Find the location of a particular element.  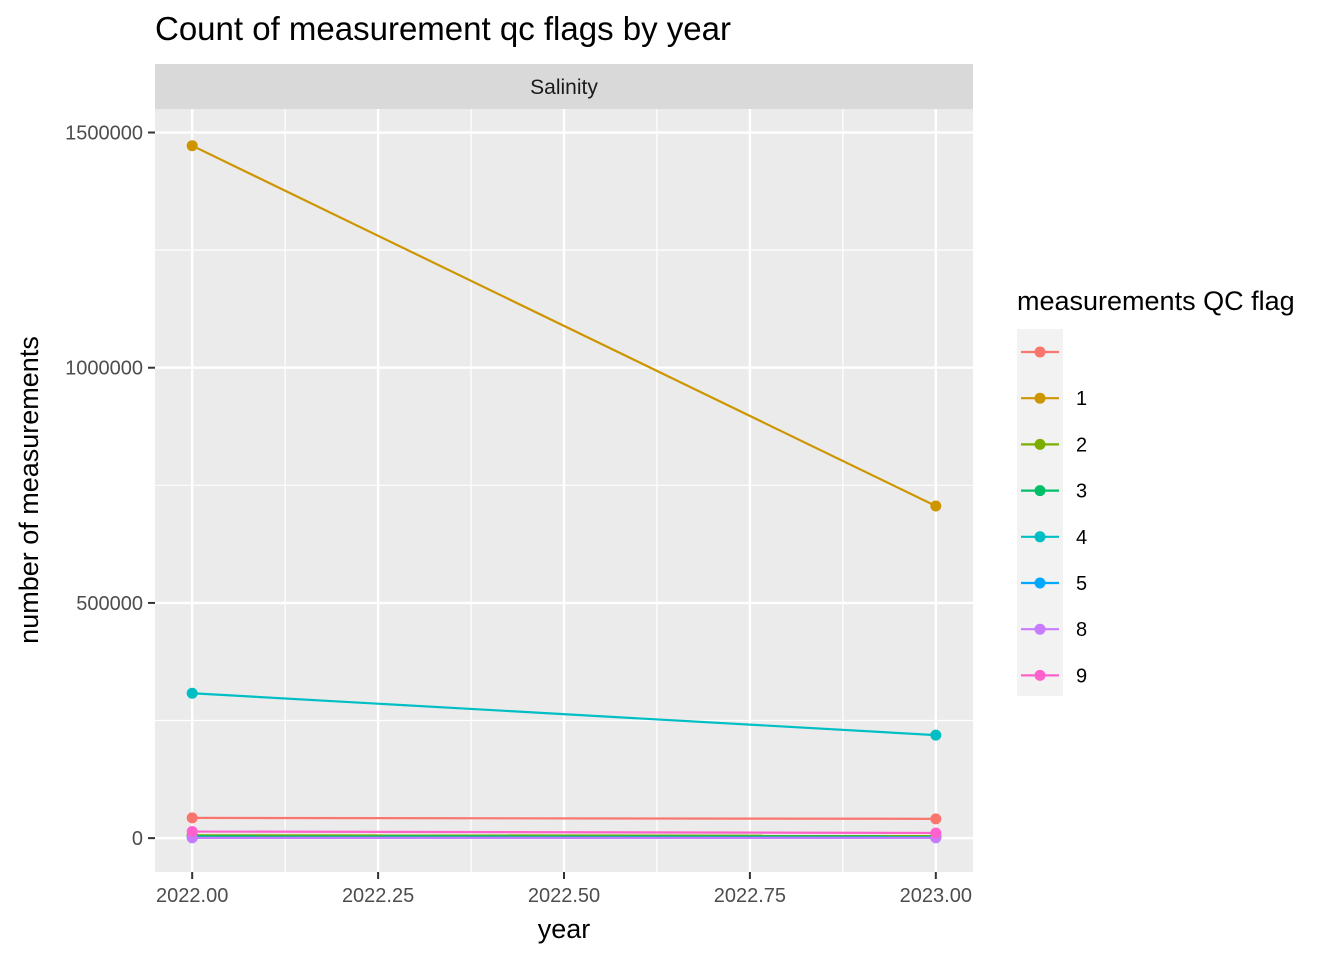

legend-label: 5 is located at coordinates (1081, 584).